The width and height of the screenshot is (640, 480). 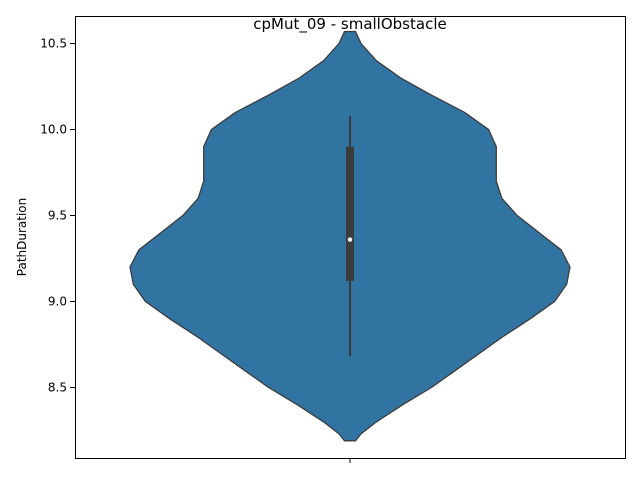 I want to click on chart-title: cpMut_09 - smallObstacle, so click(x=349, y=24).